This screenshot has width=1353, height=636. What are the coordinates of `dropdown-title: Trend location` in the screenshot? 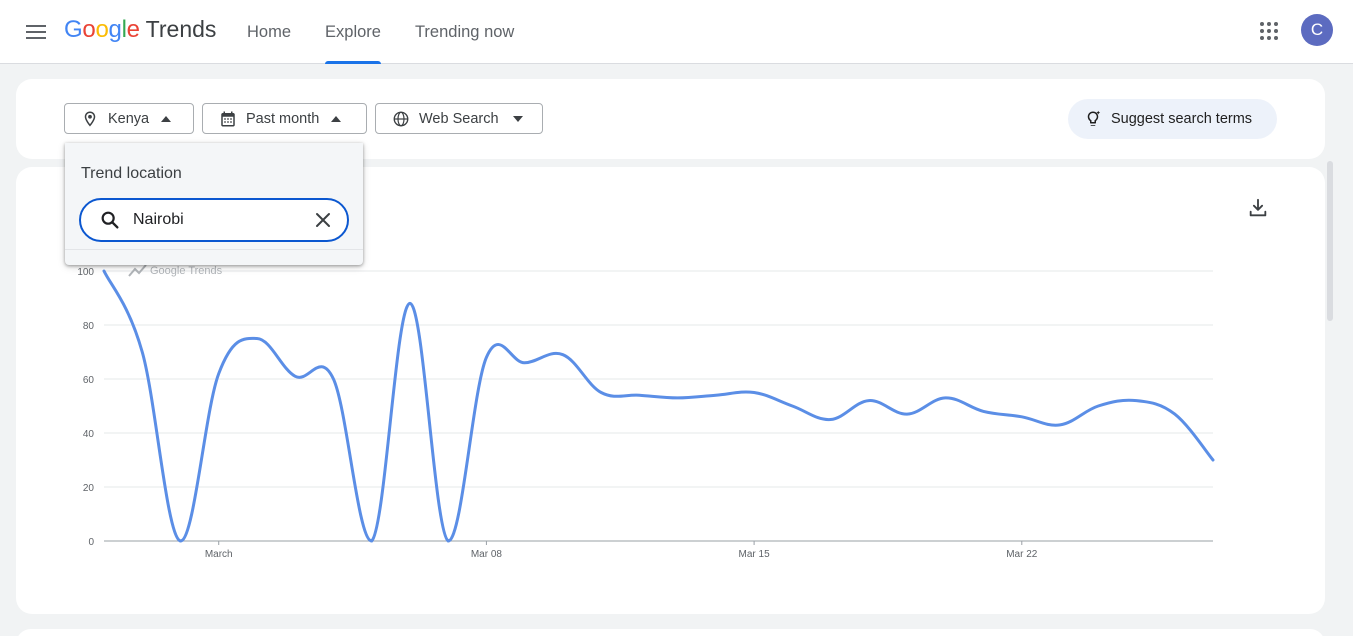 It's located at (131, 173).